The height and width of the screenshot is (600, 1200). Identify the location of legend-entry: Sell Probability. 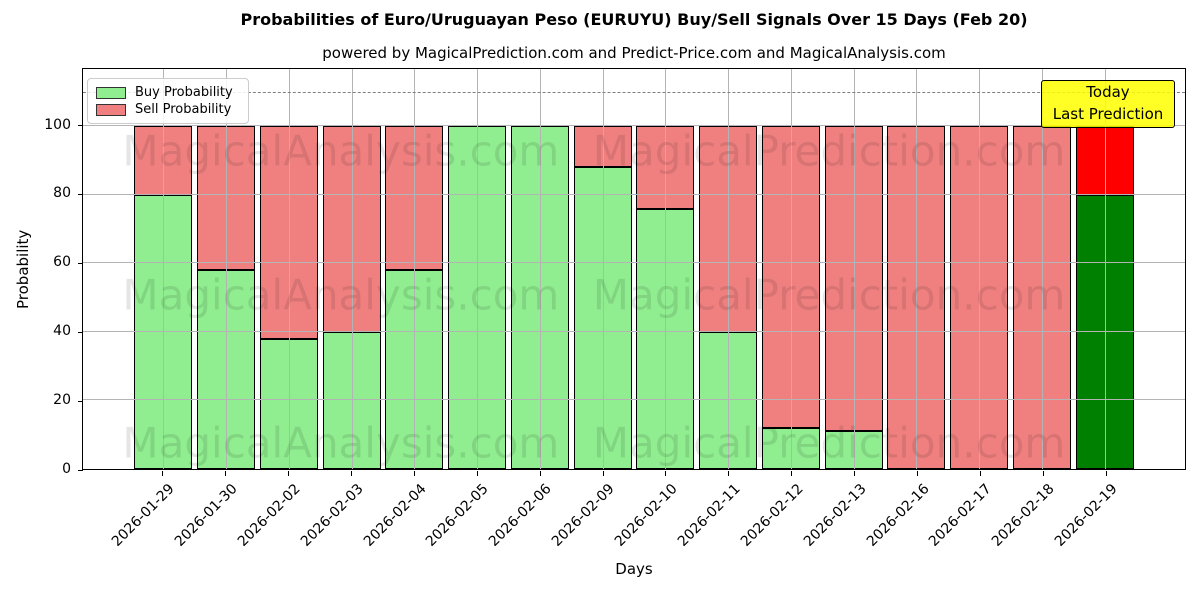
(168, 109).